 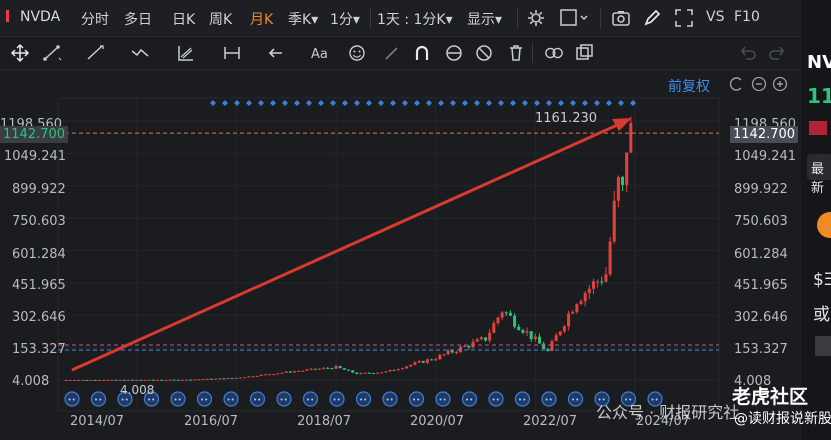 I want to click on season-dropdown: 季K▾, so click(x=303, y=20).